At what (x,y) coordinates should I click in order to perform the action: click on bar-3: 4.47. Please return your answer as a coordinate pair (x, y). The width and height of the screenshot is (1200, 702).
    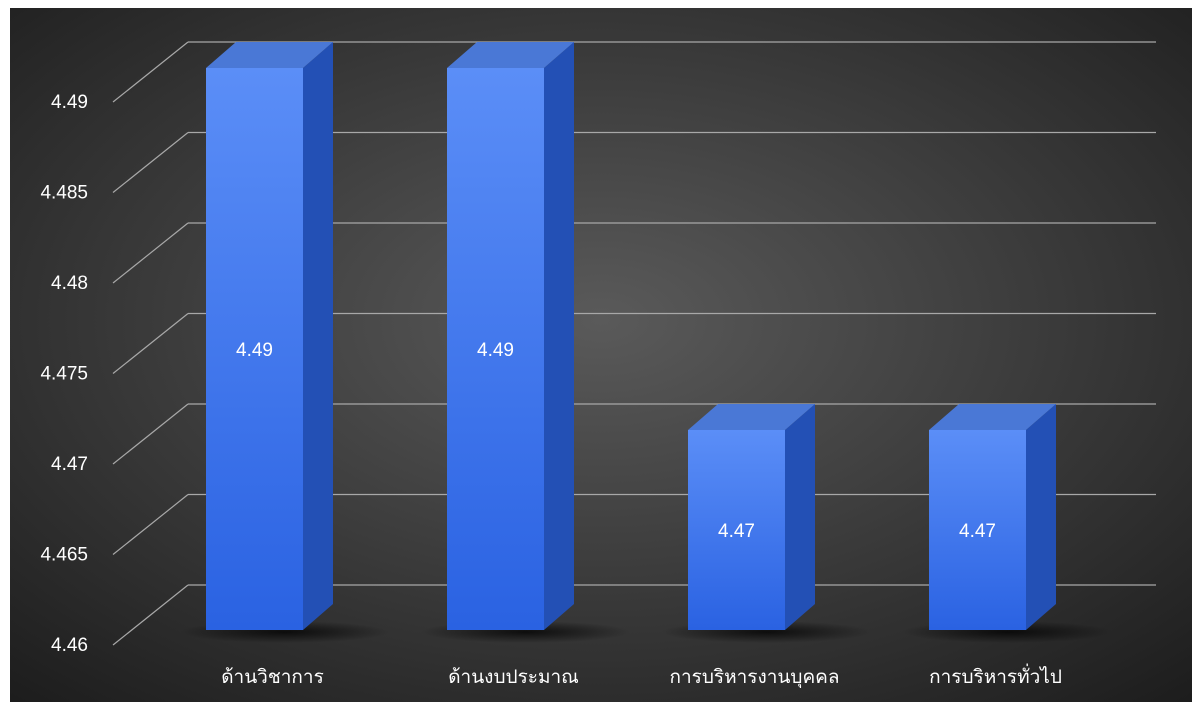
    Looking at the image, I should click on (766, 523).